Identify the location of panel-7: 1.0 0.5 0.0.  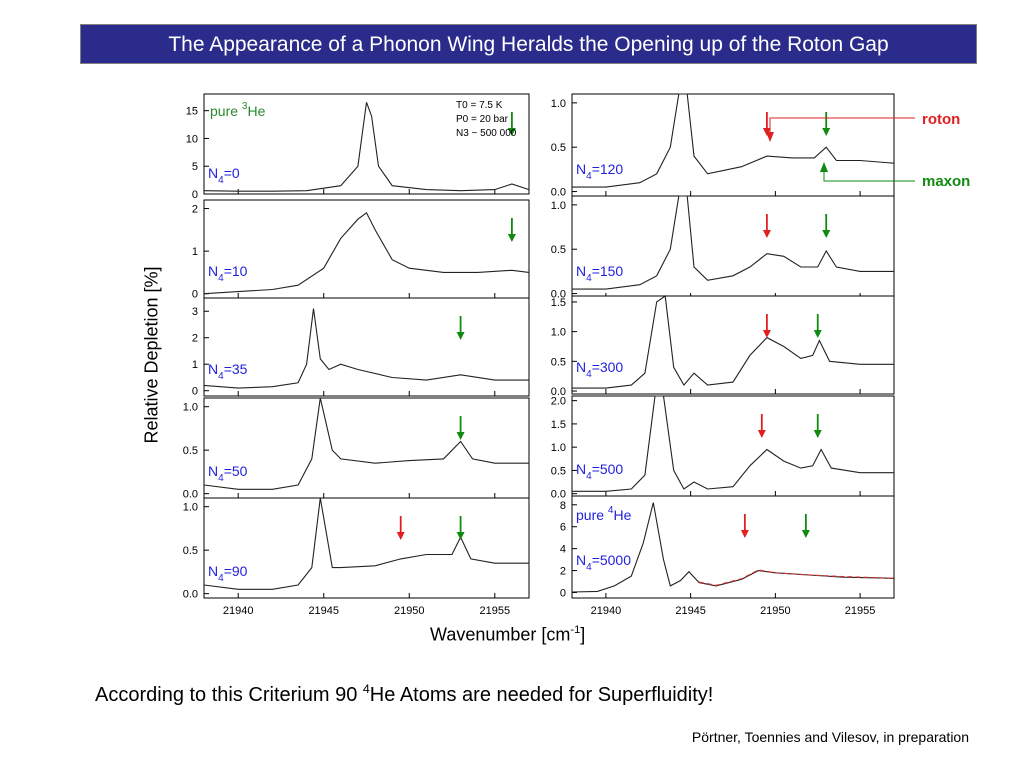
(723, 248).